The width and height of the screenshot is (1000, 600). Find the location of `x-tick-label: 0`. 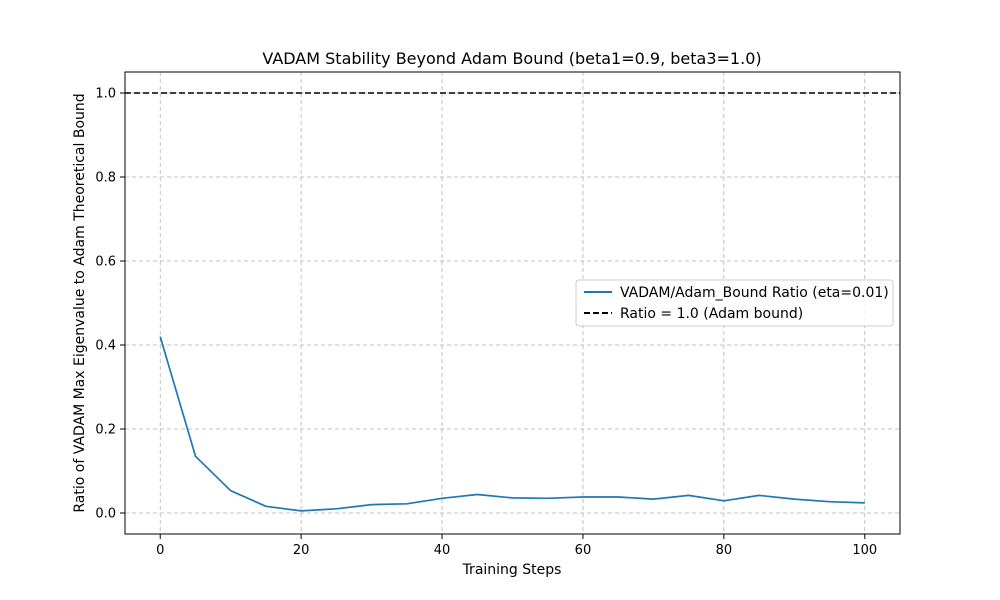

x-tick-label: 0 is located at coordinates (160, 550).